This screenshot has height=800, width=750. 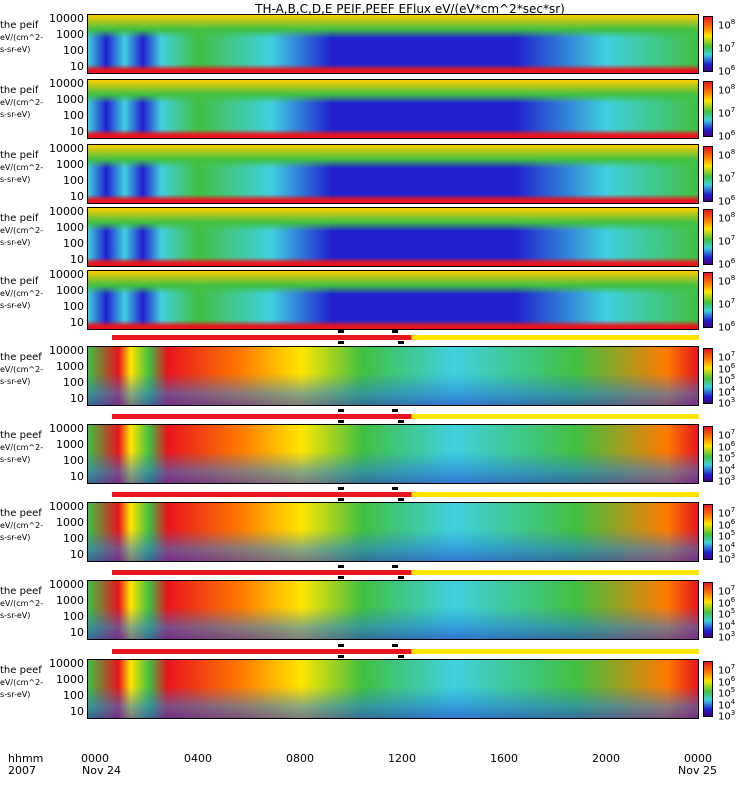 What do you see at coordinates (708, 44) in the screenshot?
I see `ion-colorbar-a` at bounding box center [708, 44].